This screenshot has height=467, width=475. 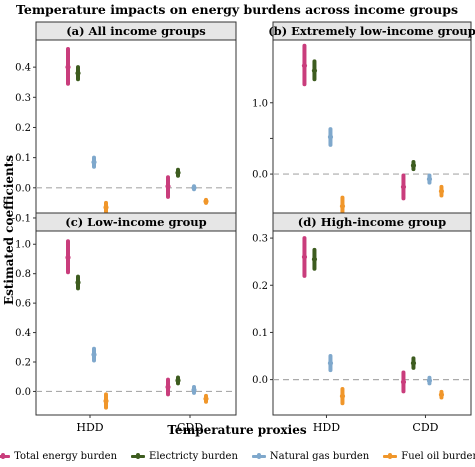 What do you see at coordinates (236, 430) in the screenshot?
I see `x-axis-title: Temperature proxies` at bounding box center [236, 430].